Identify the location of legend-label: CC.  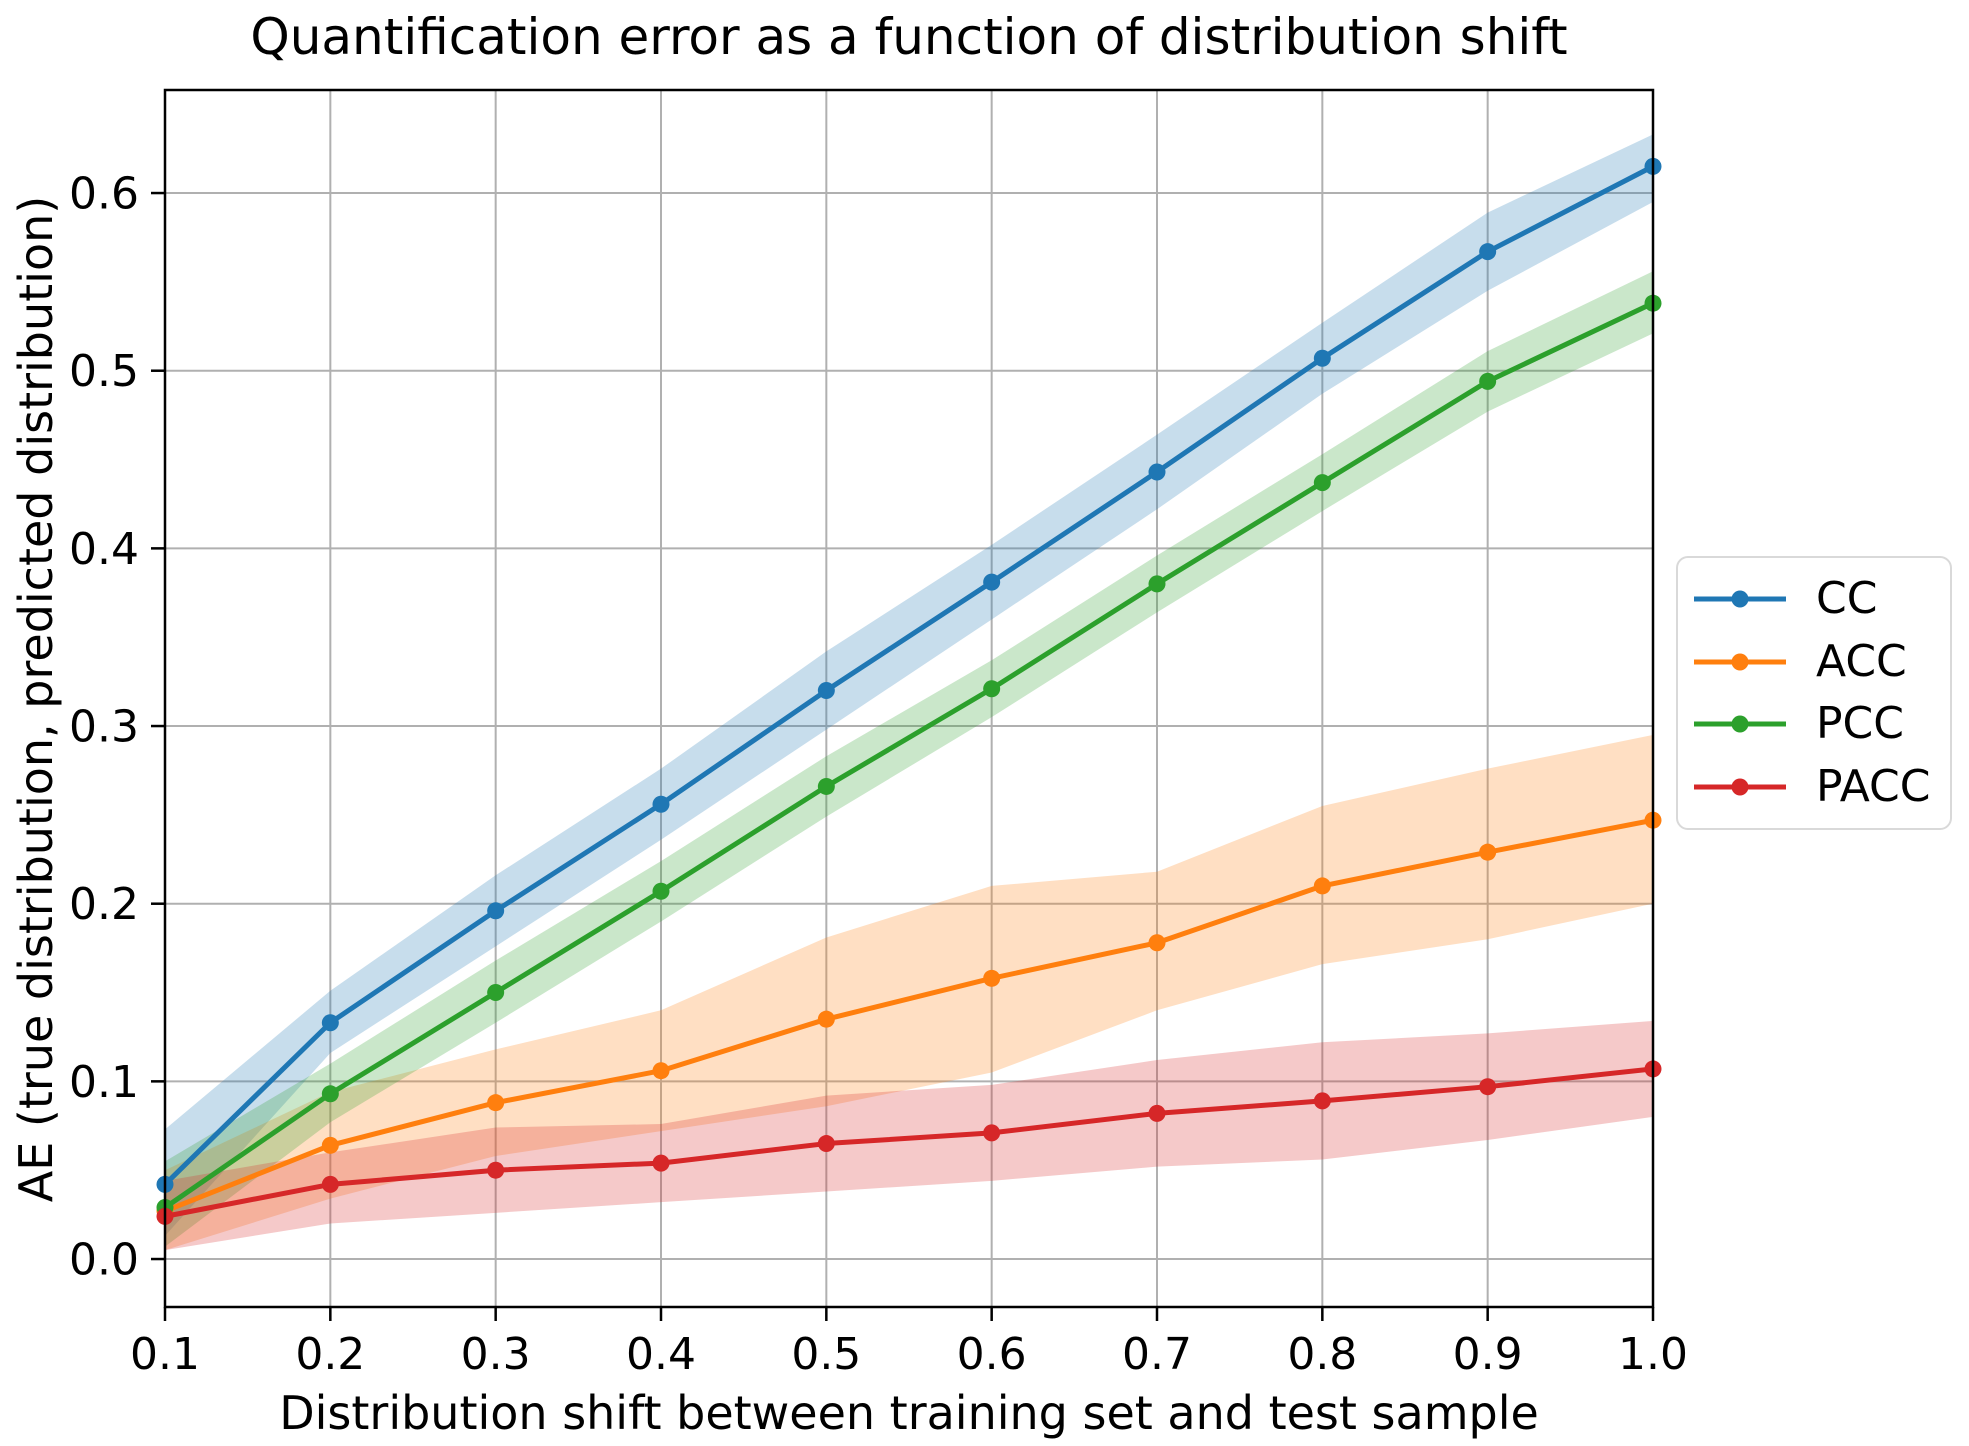
(1847, 599).